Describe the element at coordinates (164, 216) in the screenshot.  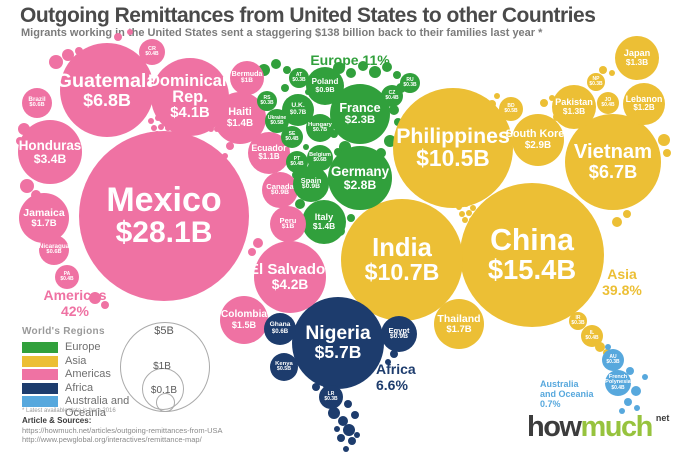
I see `bubble-mexico: Mexico $28.1B` at that location.